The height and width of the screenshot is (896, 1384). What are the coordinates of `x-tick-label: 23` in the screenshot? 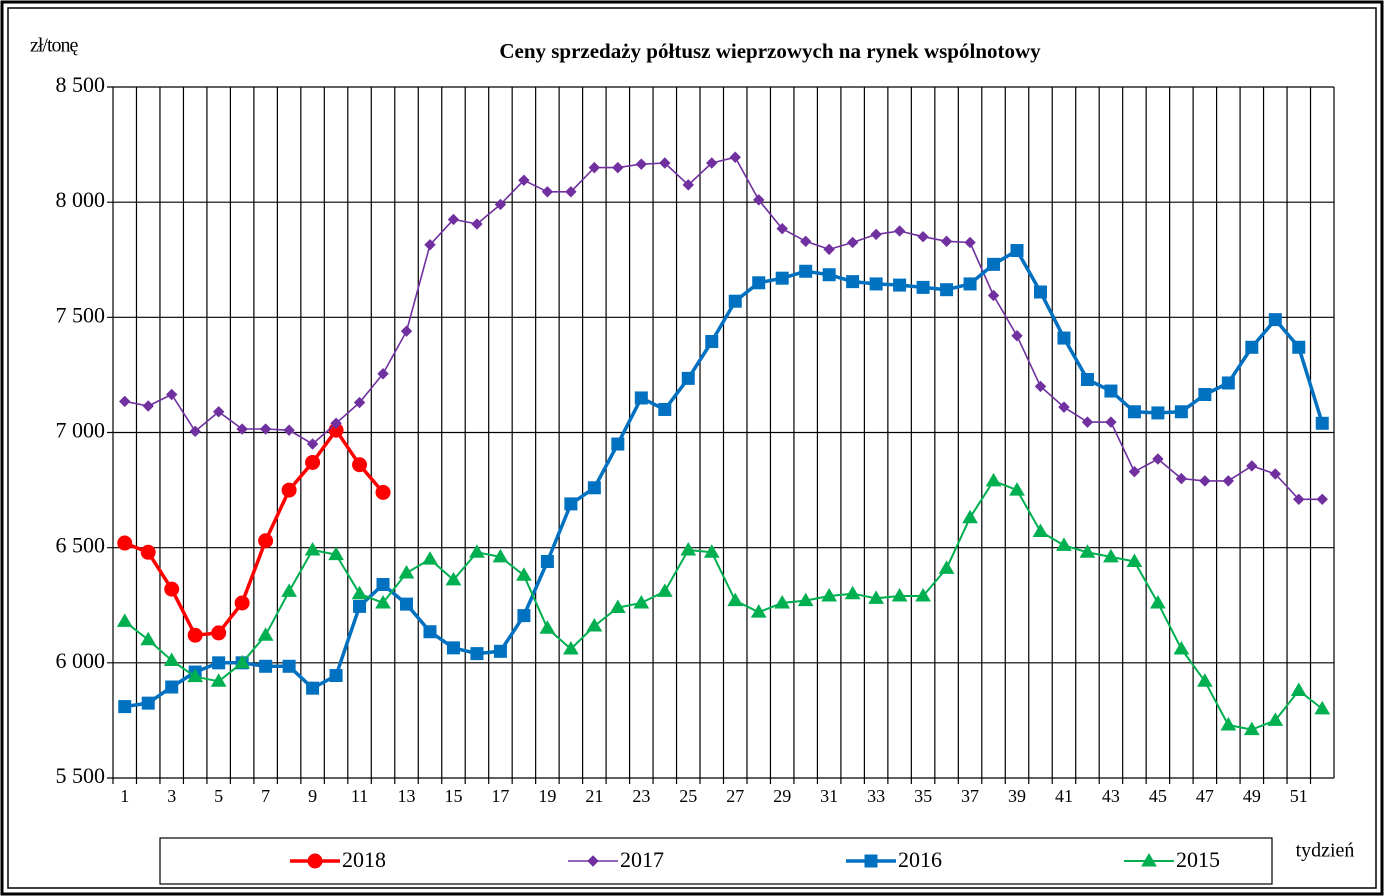 It's located at (641, 796).